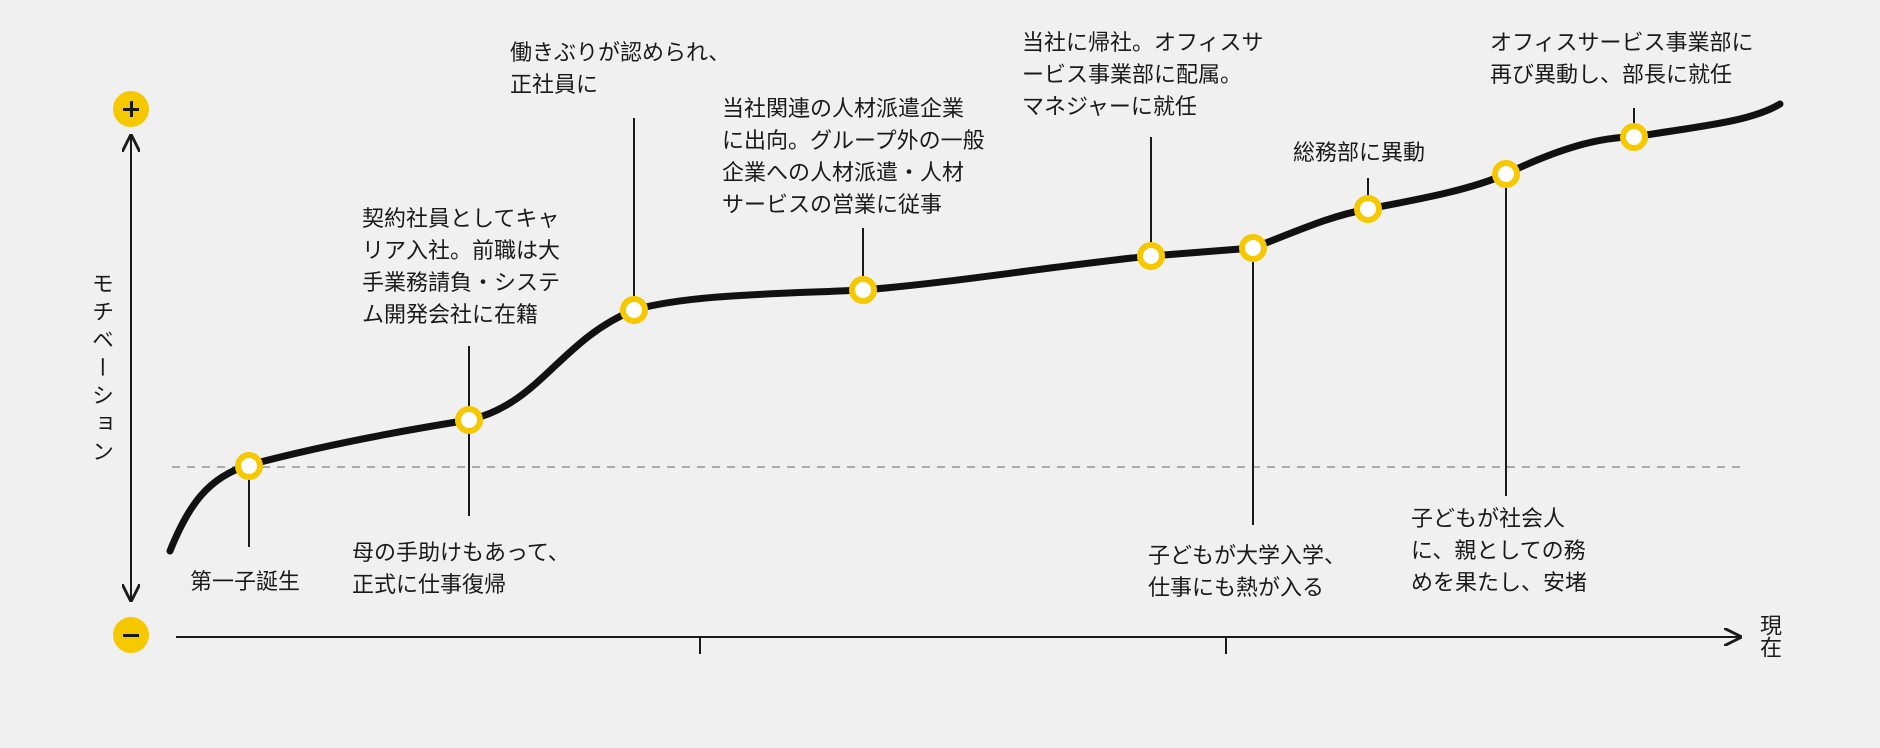 The image size is (1880, 748). Describe the element at coordinates (1359, 153) in the screenshot. I see `annotation-general-affairs: 総務部に異動` at that location.